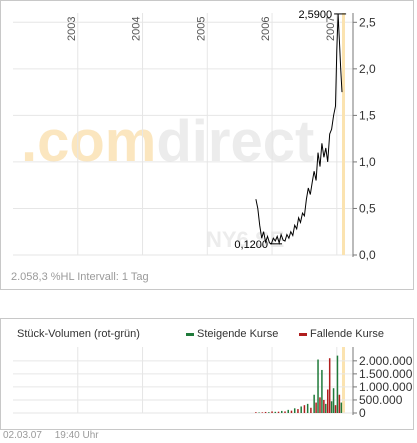 This screenshot has height=443, width=417. What do you see at coordinates (367, 69) in the screenshot?
I see `y-tick-label: 2,0` at bounding box center [367, 69].